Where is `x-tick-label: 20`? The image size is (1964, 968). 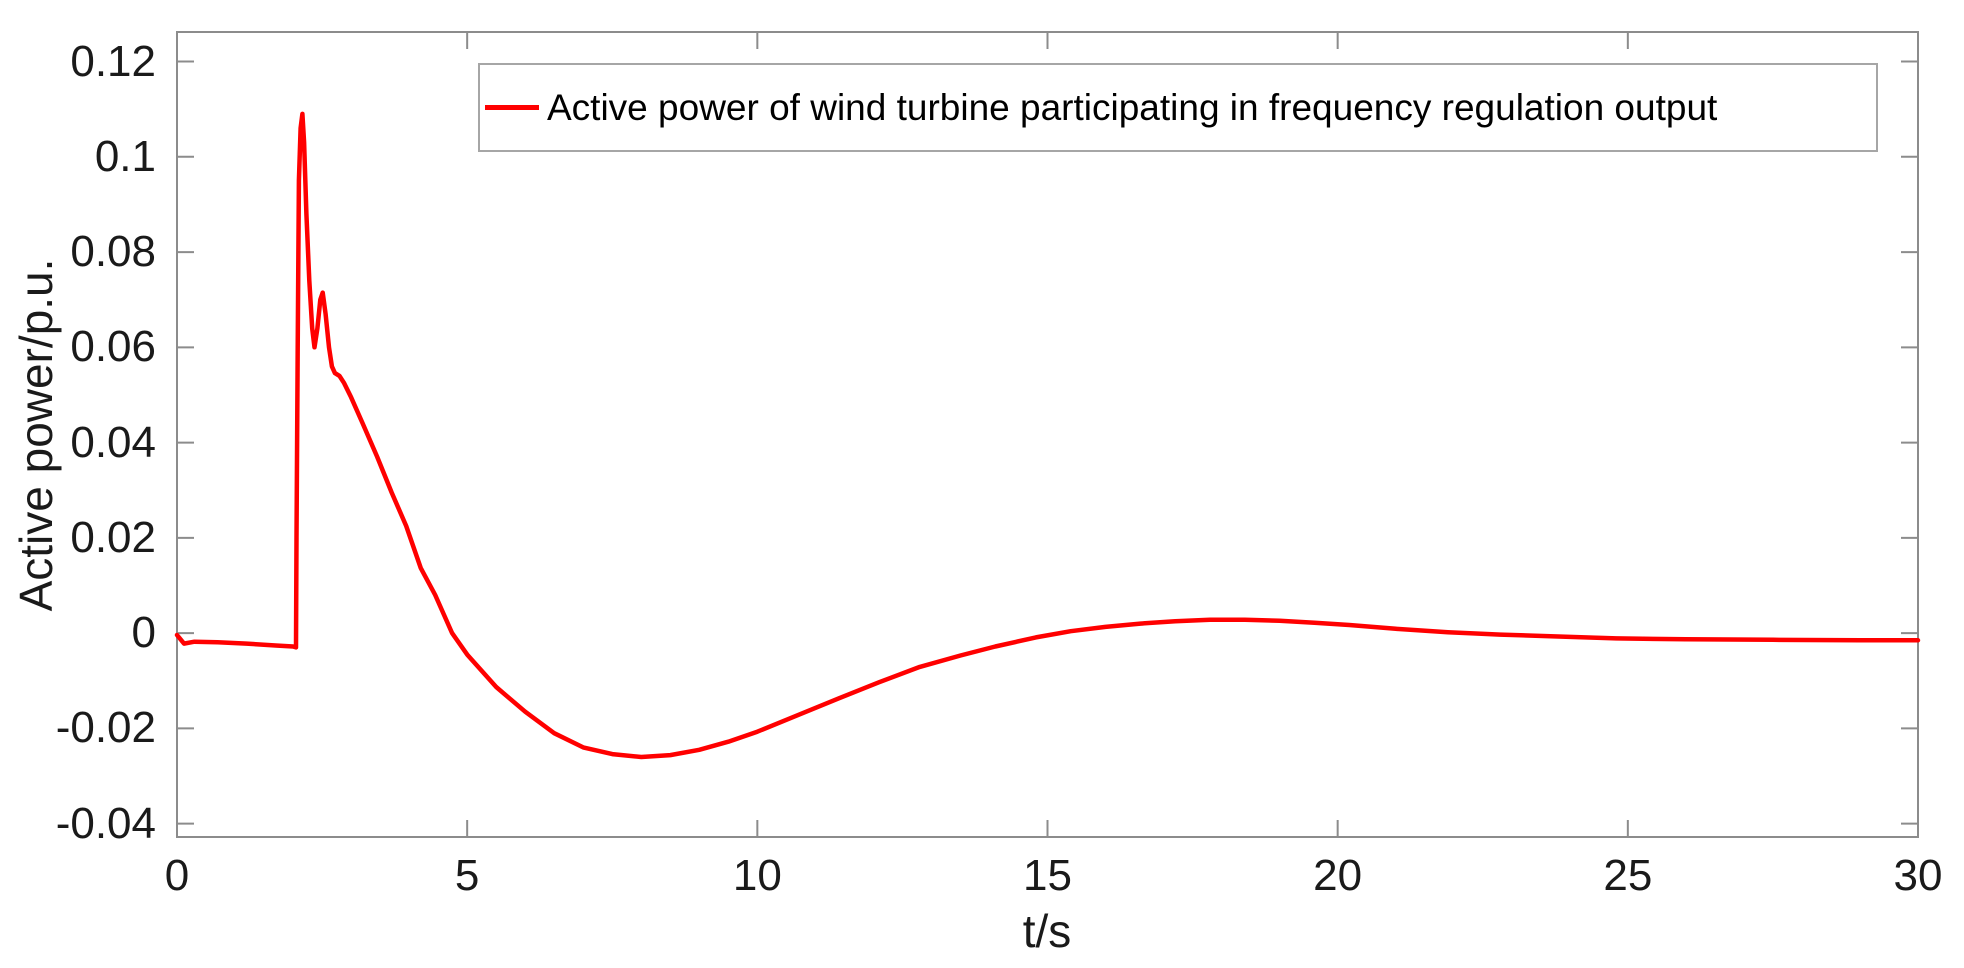 x-tick-label: 20 is located at coordinates (1338, 875).